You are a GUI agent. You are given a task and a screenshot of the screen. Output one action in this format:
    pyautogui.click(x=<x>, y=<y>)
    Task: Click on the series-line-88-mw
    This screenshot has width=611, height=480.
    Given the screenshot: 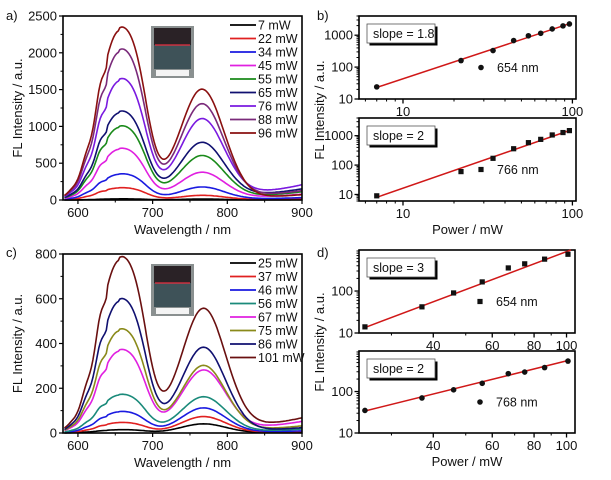 What is the action you would take?
    pyautogui.click(x=183, y=122)
    